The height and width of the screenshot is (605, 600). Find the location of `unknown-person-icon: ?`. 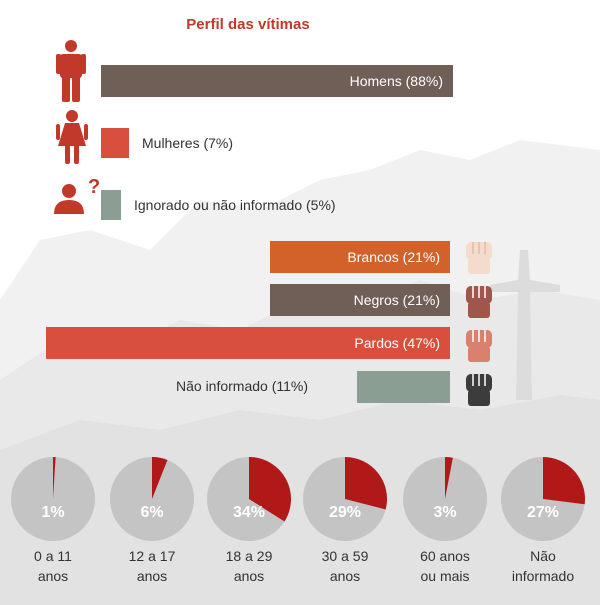

unknown-person-icon: ? is located at coordinates (77, 195).